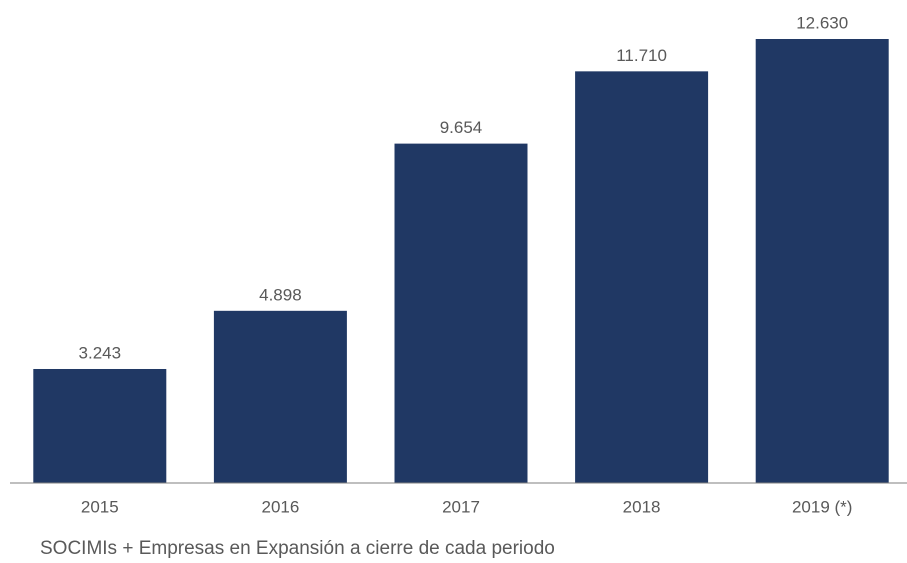 Image resolution: width=907 pixels, height=563 pixels. I want to click on value-label: 4.898, so click(280, 294).